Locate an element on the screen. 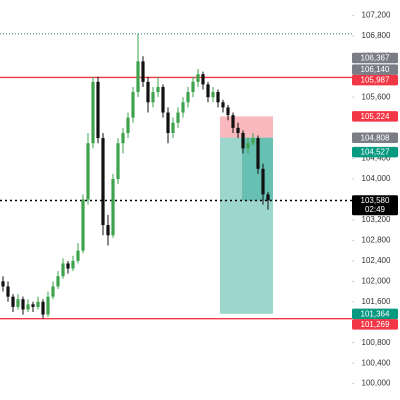  price-badge-label: 103,580 is located at coordinates (375, 200).